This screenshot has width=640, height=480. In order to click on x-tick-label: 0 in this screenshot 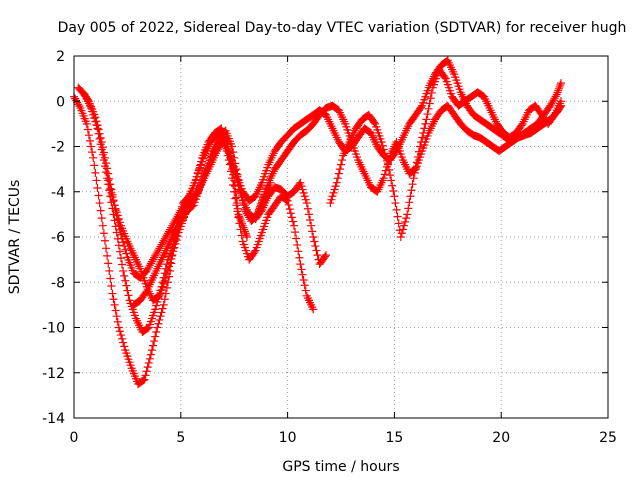, I will do `click(74, 438)`.